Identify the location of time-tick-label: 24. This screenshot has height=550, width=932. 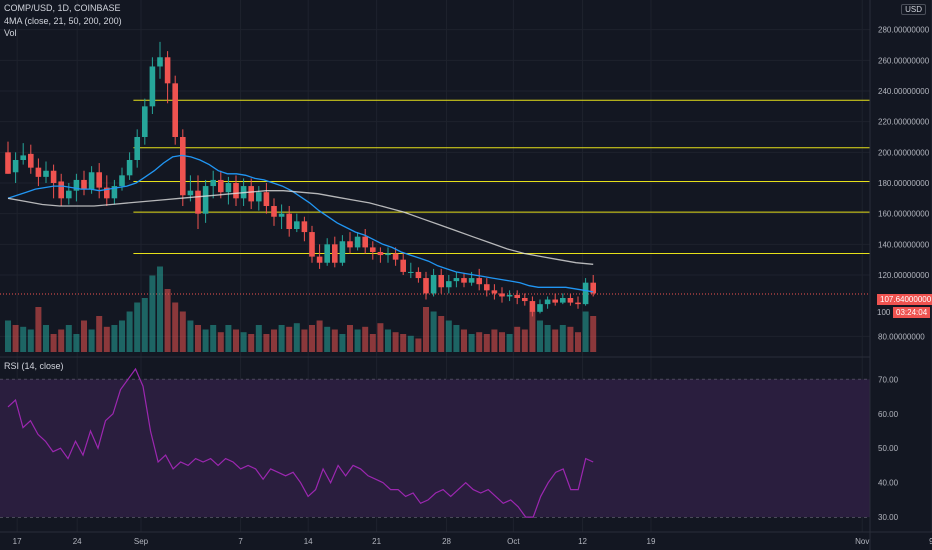
(77, 541).